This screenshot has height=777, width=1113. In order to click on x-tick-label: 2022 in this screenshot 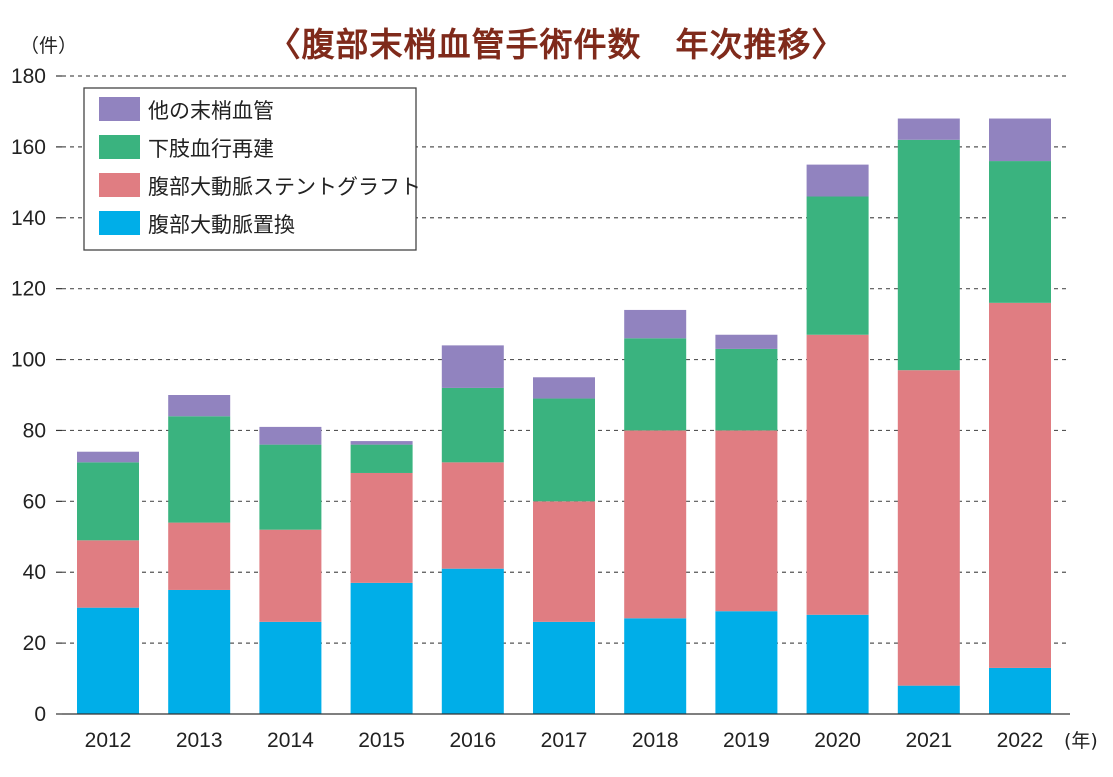, I will do `click(1020, 740)`.